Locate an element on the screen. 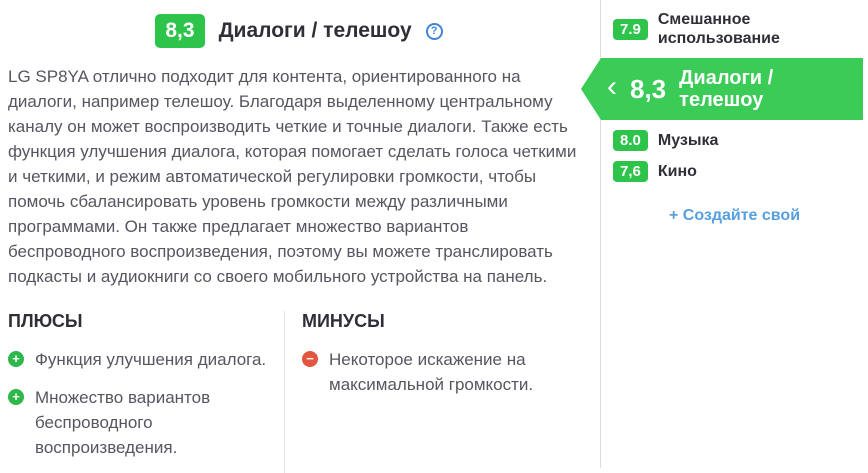 Image resolution: width=868 pixels, height=473 pixels. pros-item: + Функция улучшения диалога. is located at coordinates (140, 359).